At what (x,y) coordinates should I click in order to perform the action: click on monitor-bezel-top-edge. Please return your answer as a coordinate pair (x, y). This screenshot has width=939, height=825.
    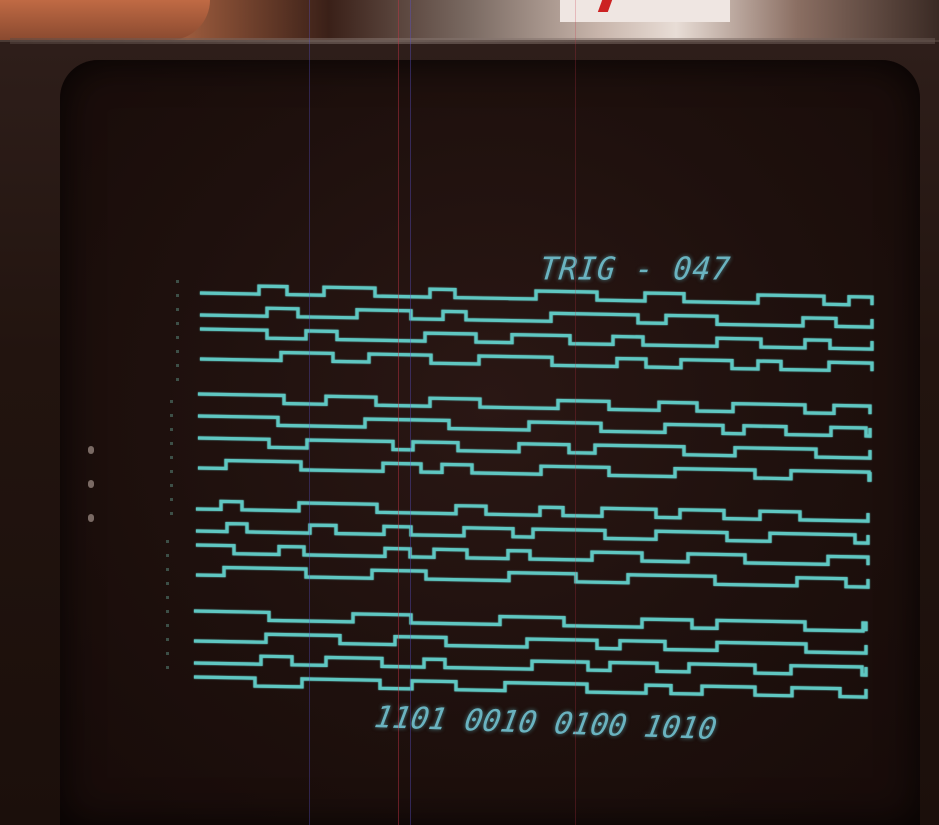
    Looking at the image, I should click on (472, 41).